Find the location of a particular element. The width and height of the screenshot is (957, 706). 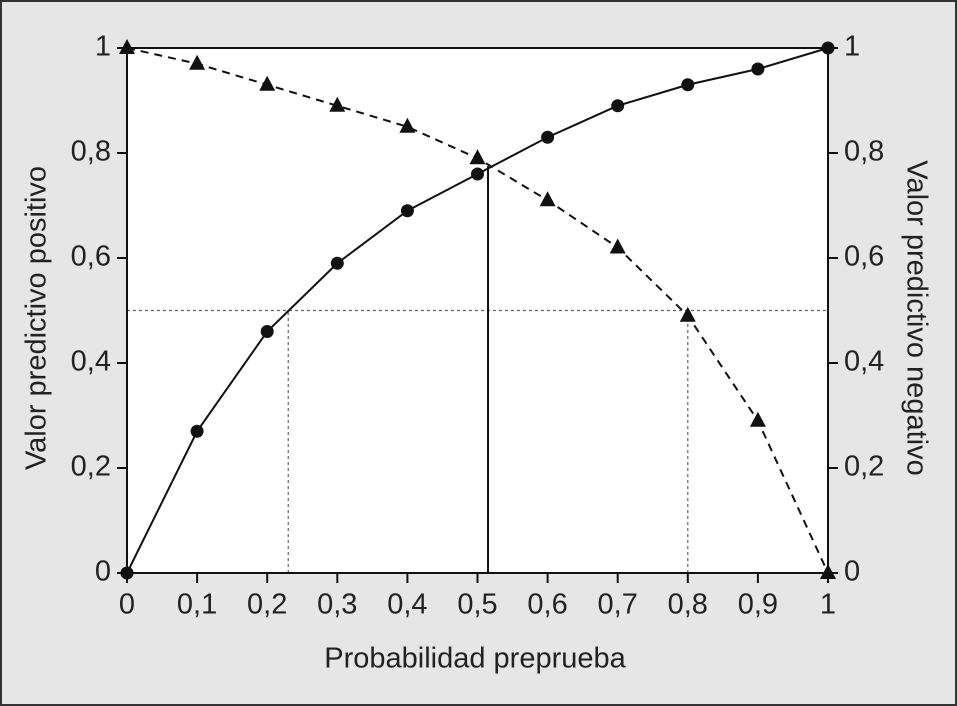

y-tick-label: 0 is located at coordinates (103, 572).